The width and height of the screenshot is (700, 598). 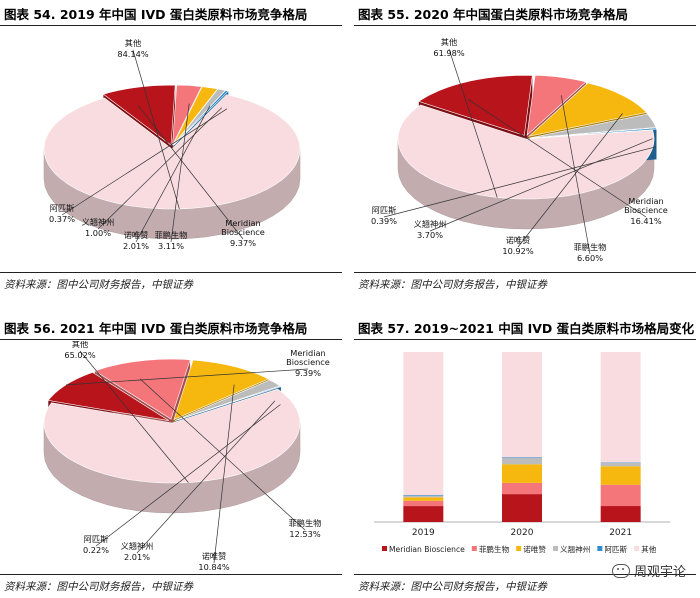 I want to click on x-tick-label: 2020, so click(x=522, y=533).